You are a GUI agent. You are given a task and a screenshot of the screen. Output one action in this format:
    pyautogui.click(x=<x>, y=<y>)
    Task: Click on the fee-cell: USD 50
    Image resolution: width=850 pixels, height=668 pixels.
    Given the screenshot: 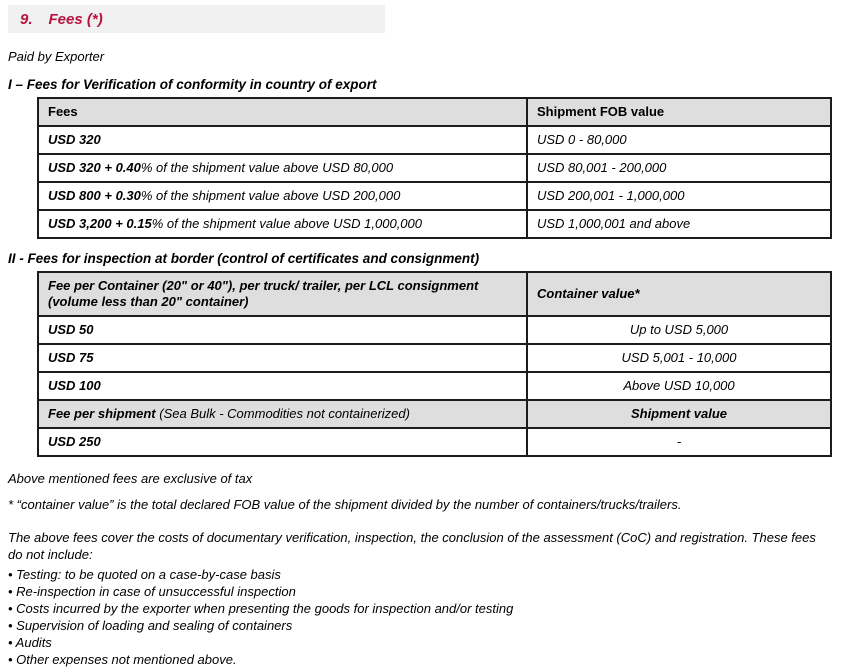 What is the action you would take?
    pyautogui.click(x=282, y=330)
    